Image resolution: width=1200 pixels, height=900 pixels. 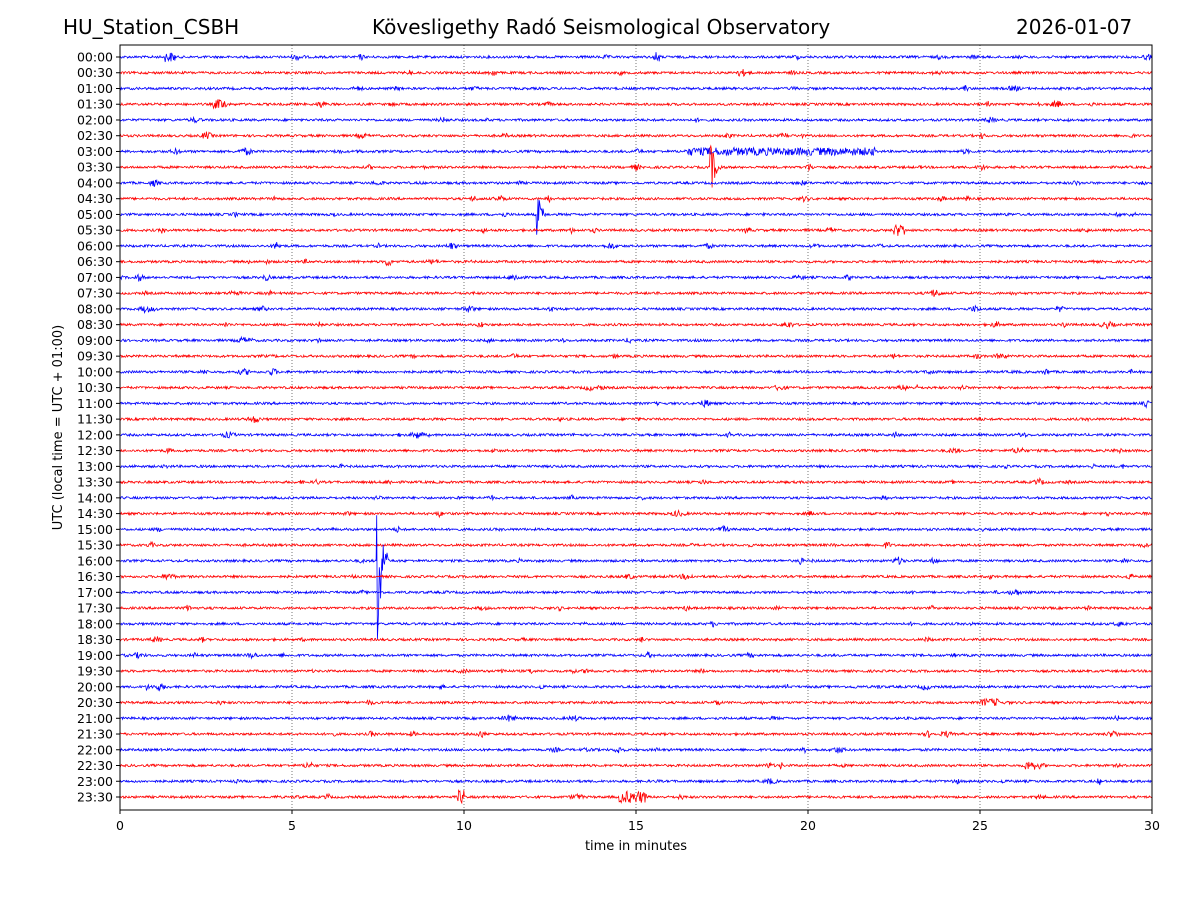 What do you see at coordinates (95, 797) in the screenshot?
I see `y-tick-label: 23:30` at bounding box center [95, 797].